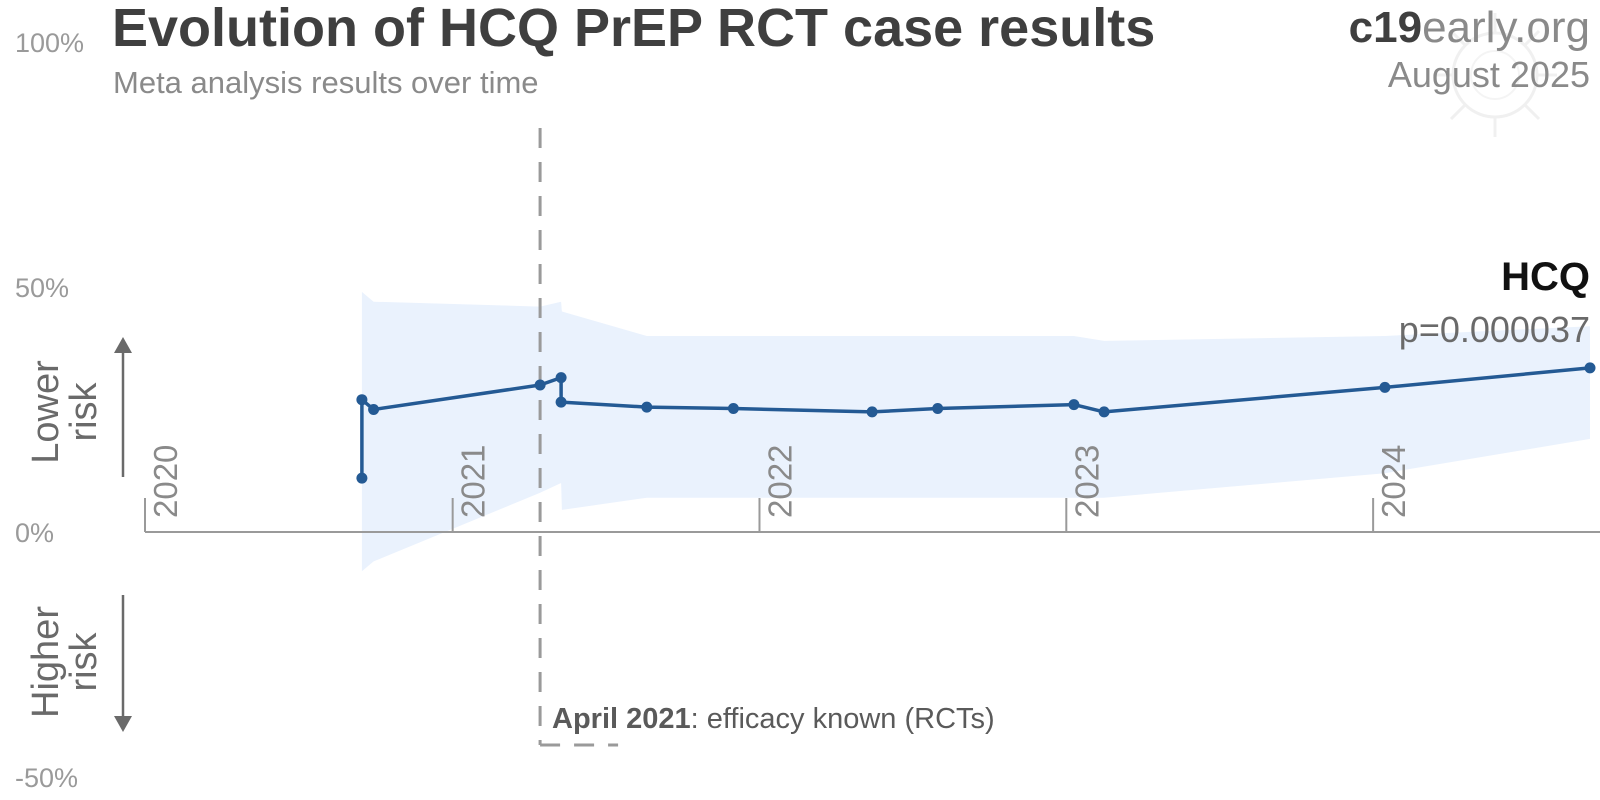 The height and width of the screenshot is (800, 1600). What do you see at coordinates (1489, 74) in the screenshot?
I see `report-date: August 2025` at bounding box center [1489, 74].